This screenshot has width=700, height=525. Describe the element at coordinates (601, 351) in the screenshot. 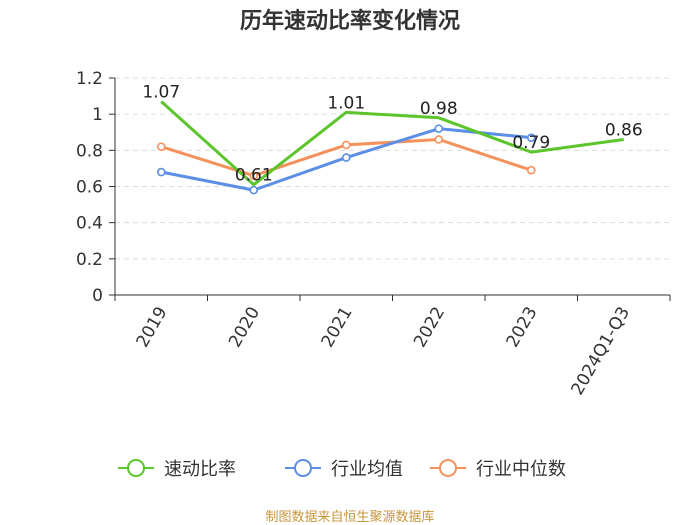

I see `x-tick-label: 2024Q1-Q3` at that location.